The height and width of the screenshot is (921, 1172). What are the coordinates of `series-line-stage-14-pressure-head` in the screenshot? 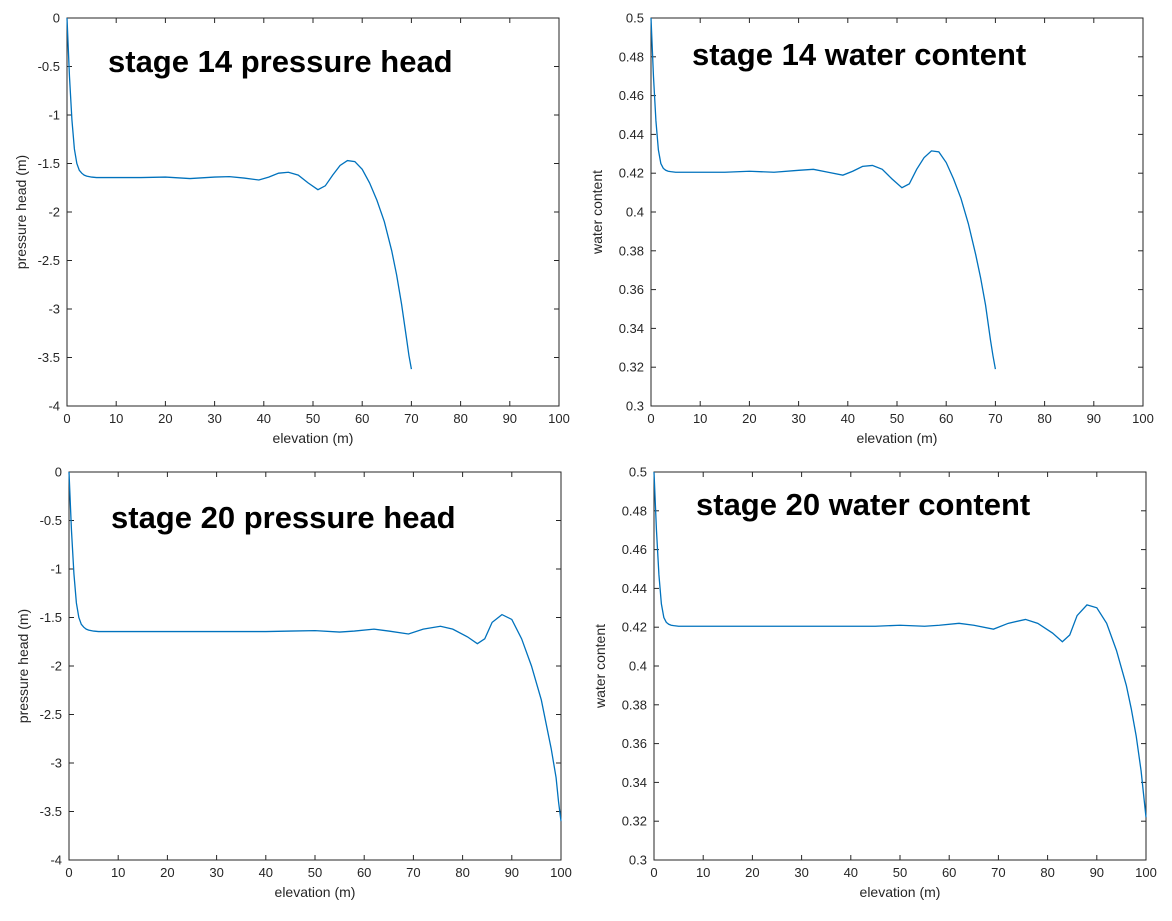 It's located at (239, 193).